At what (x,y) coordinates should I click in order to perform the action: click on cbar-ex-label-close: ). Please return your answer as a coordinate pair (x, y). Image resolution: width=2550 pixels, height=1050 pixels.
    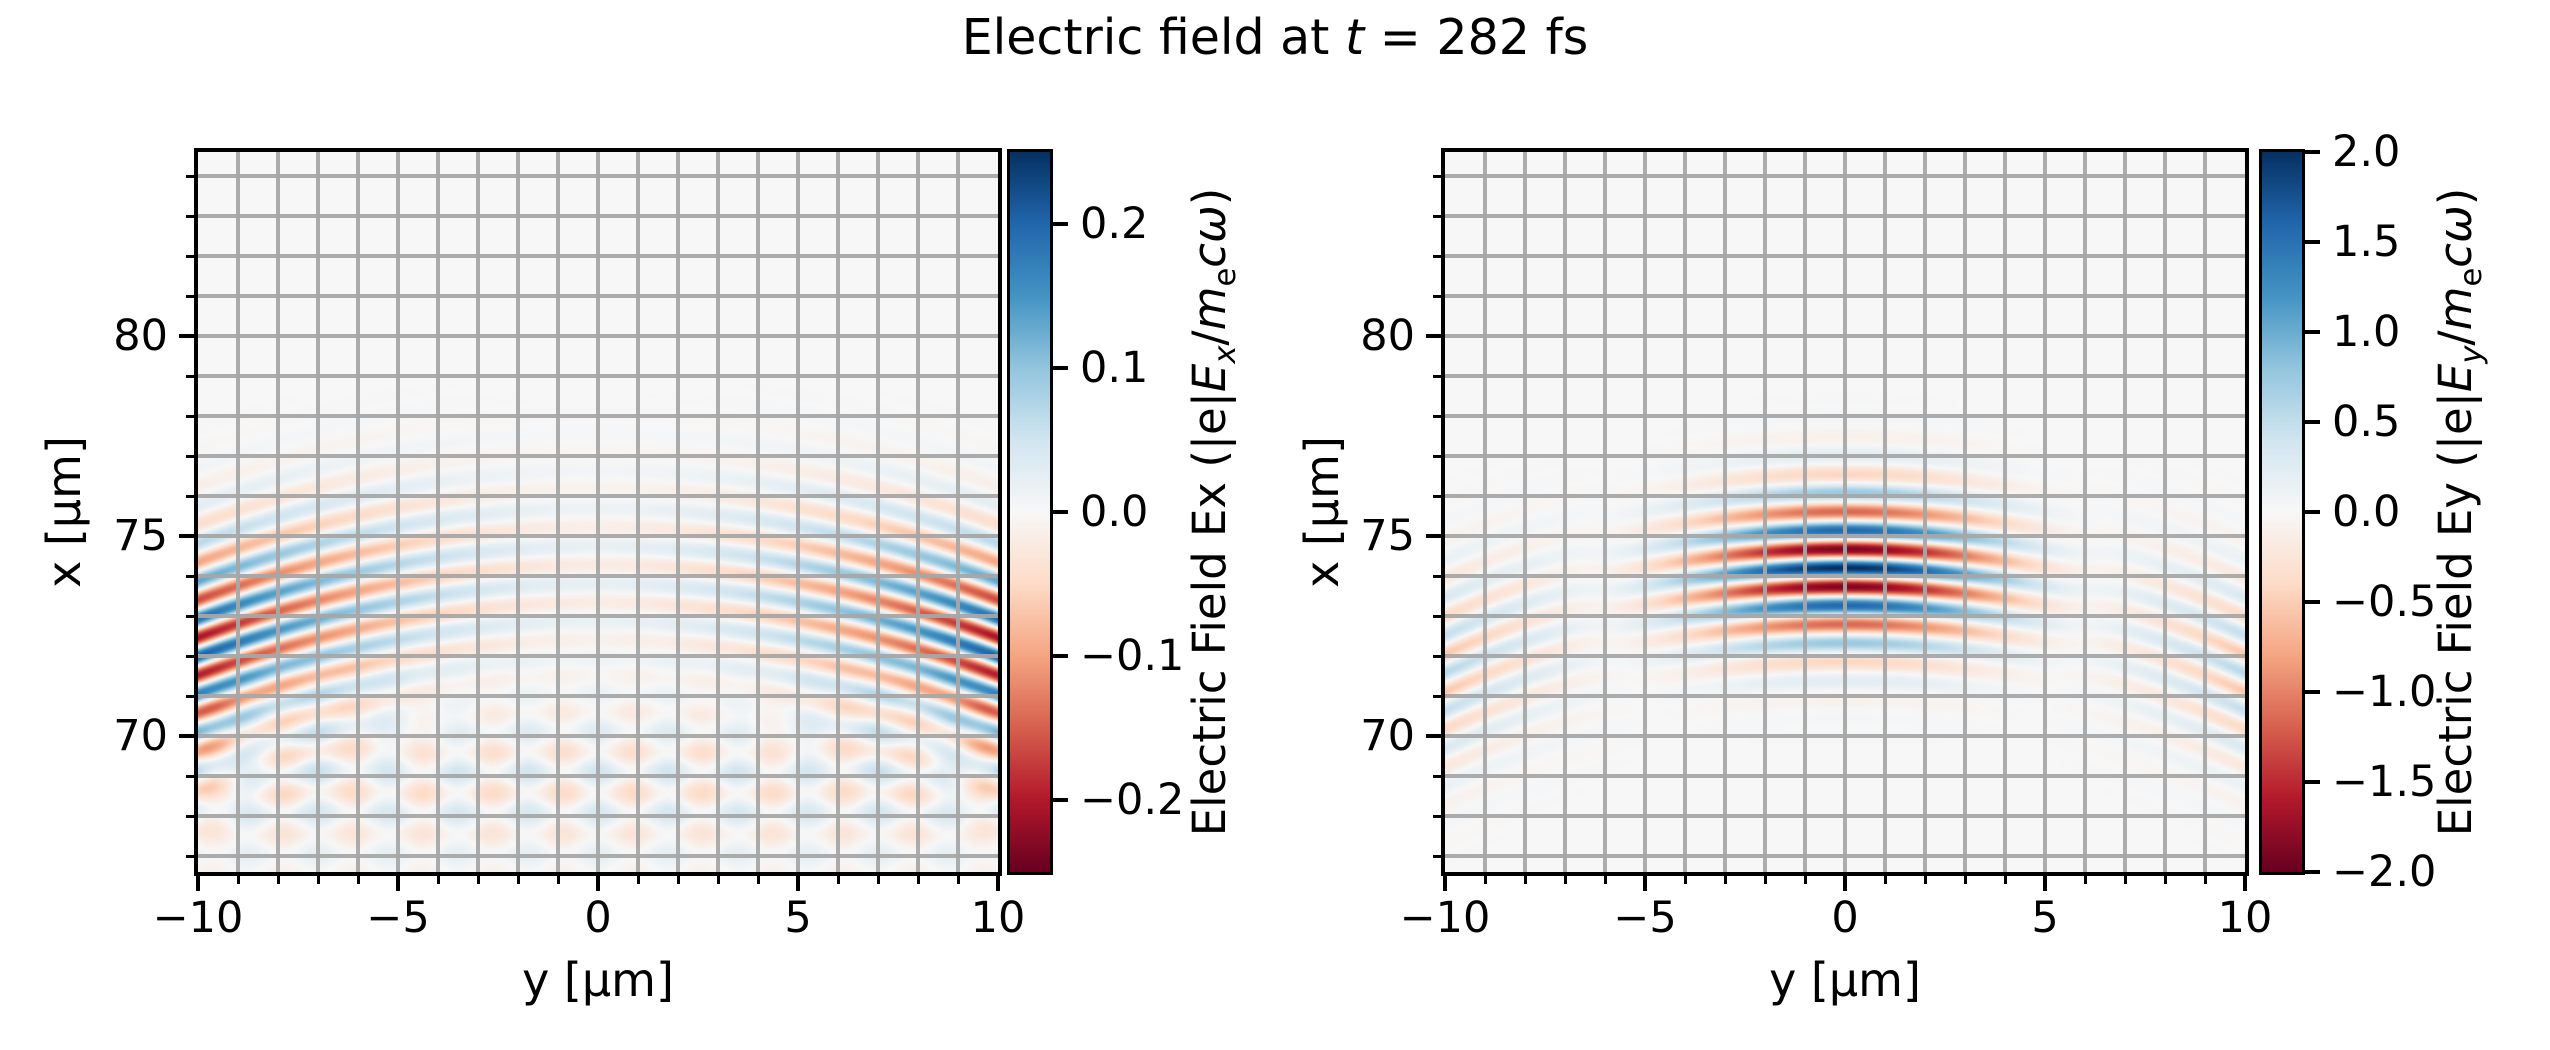
    Looking at the image, I should click on (1209, 196).